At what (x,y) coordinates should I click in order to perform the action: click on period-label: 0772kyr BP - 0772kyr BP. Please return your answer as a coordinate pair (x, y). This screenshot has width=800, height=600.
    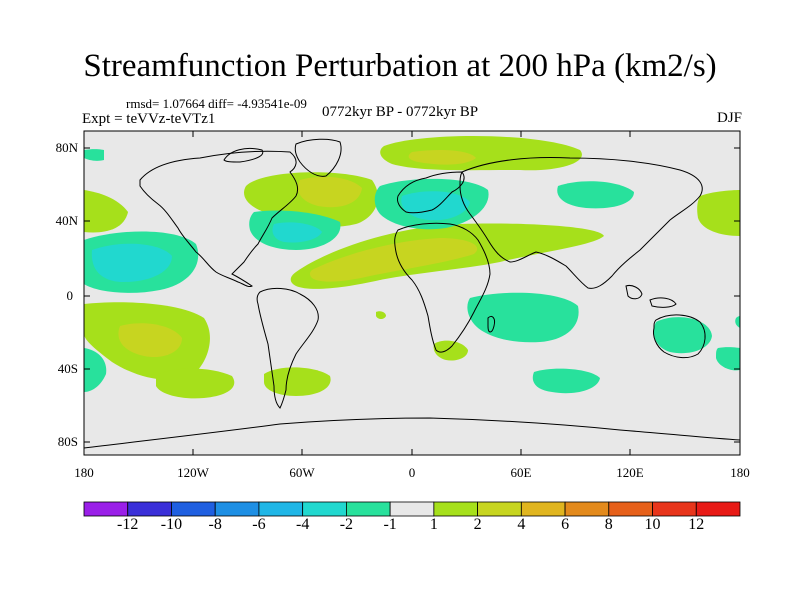
    Looking at the image, I should click on (400, 112).